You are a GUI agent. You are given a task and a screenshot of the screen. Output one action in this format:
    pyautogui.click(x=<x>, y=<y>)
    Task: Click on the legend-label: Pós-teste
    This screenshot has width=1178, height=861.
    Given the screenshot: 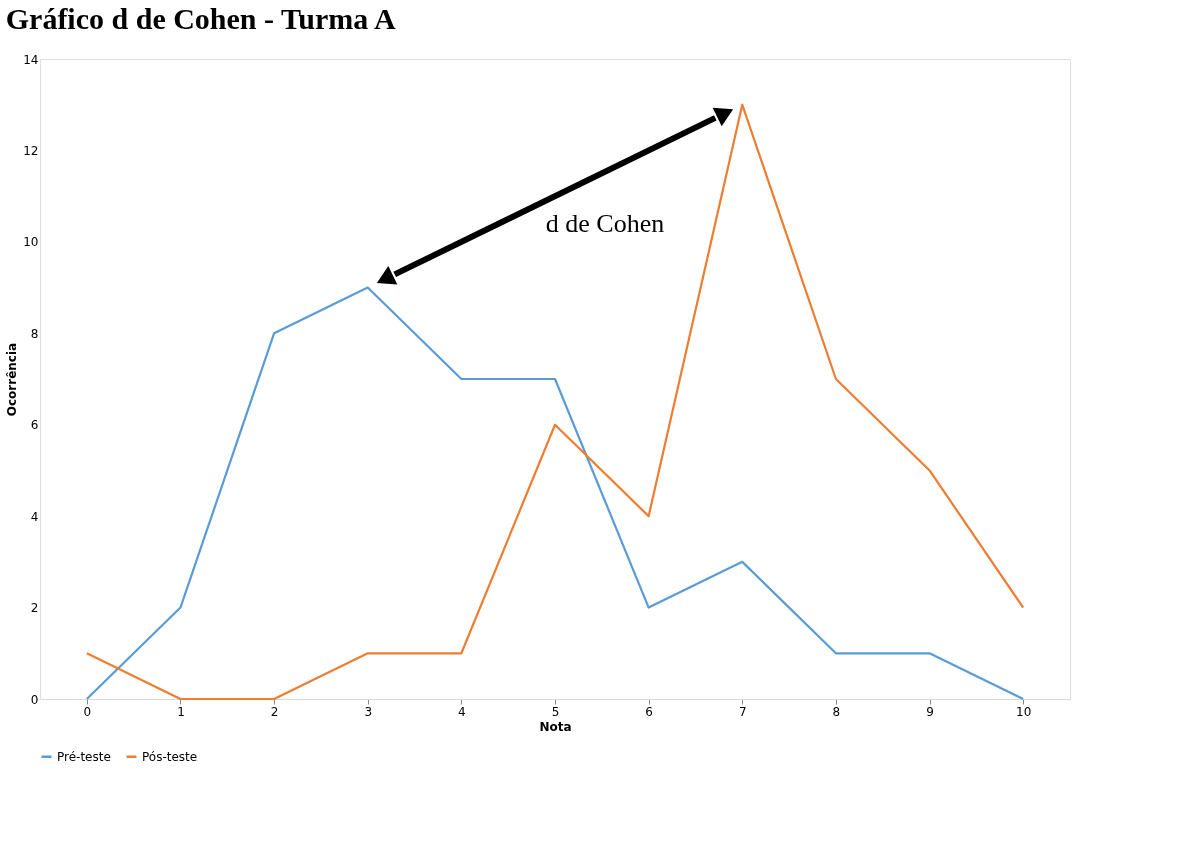 What is the action you would take?
    pyautogui.click(x=170, y=756)
    